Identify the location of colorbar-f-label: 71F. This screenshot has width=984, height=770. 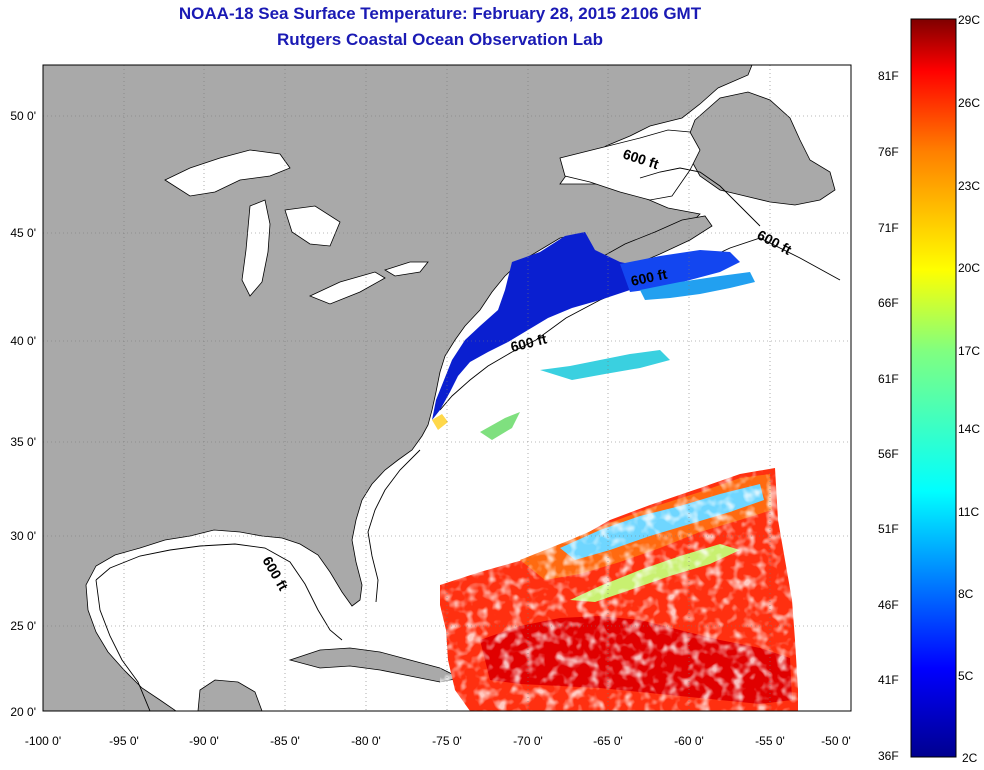
(888, 228).